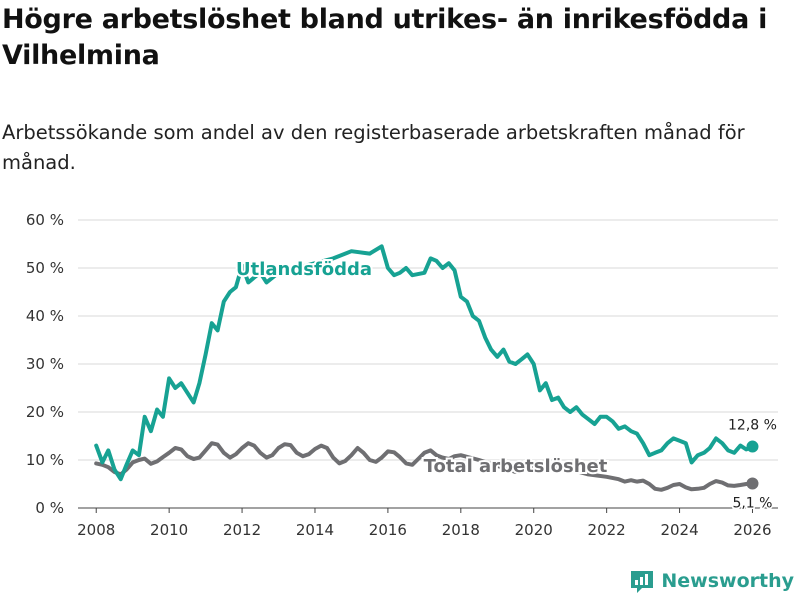 The image size is (800, 600). I want to click on brand-logo: Newsworthy, so click(711, 581).